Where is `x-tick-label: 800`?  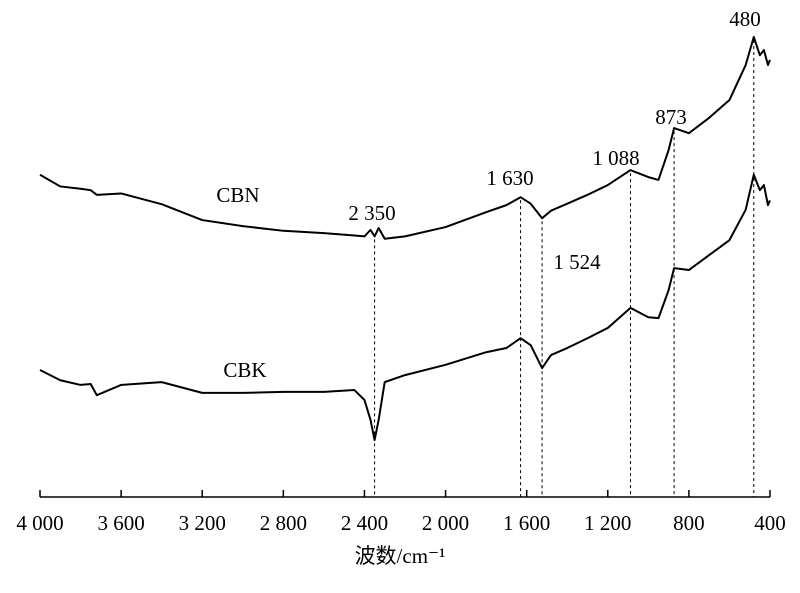
x-tick-label: 800 is located at coordinates (689, 523).